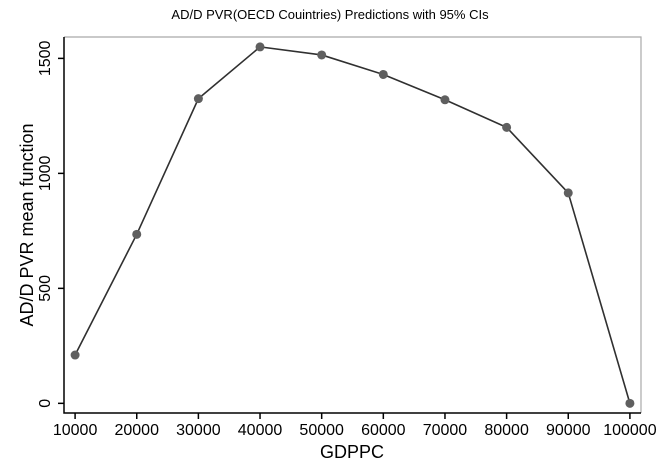  I want to click on y-tick-label: 500, so click(45, 288).